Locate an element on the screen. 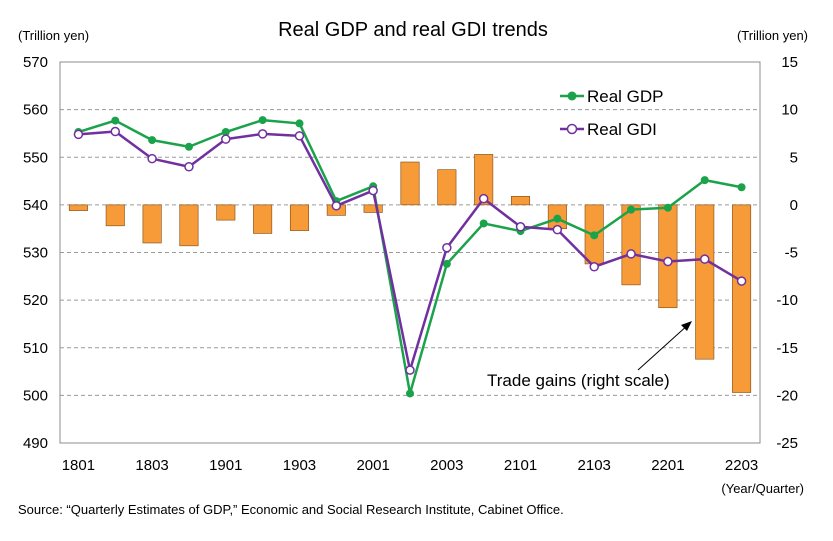  y-right-tick-label: -20 is located at coordinates (787, 395).